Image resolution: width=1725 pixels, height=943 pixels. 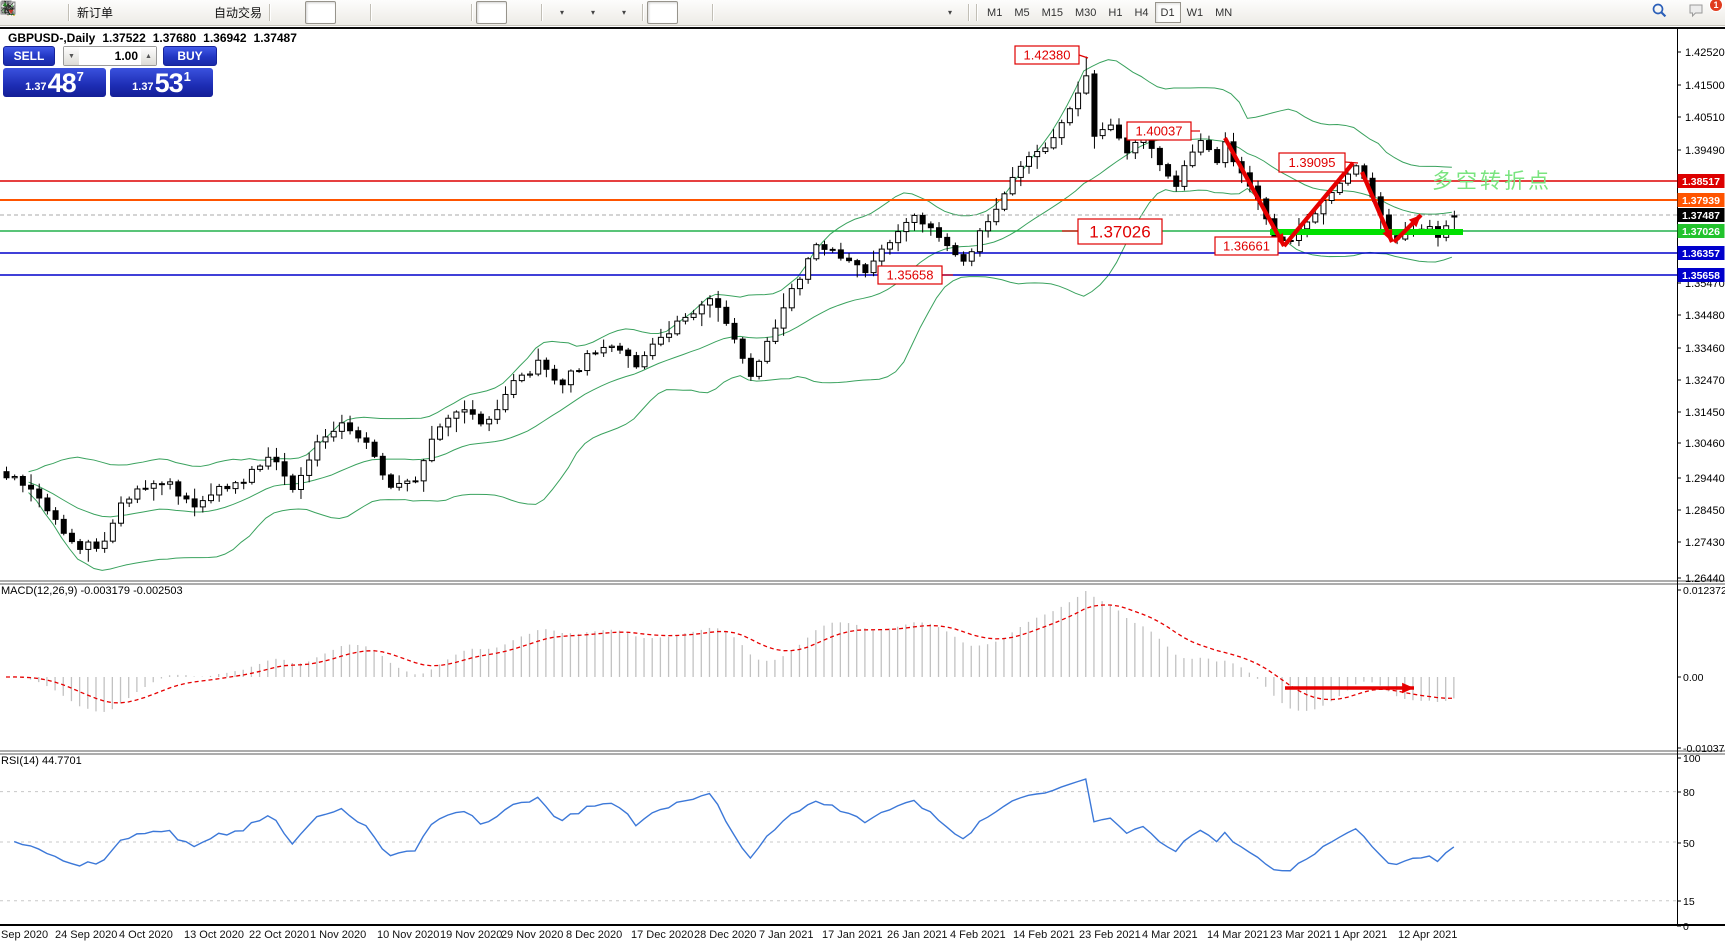 What do you see at coordinates (1686, 12) in the screenshot?
I see `toolbar-right-group: 1` at bounding box center [1686, 12].